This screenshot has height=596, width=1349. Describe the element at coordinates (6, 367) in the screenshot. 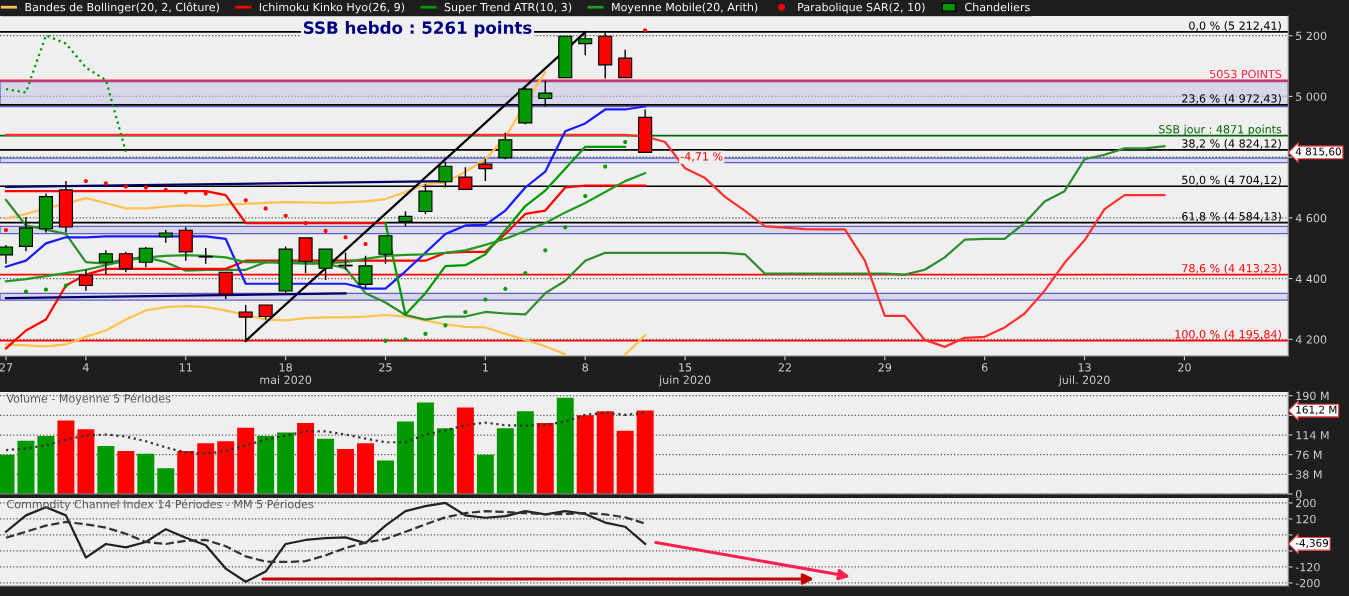

I see `x-tick-label: 27` at that location.